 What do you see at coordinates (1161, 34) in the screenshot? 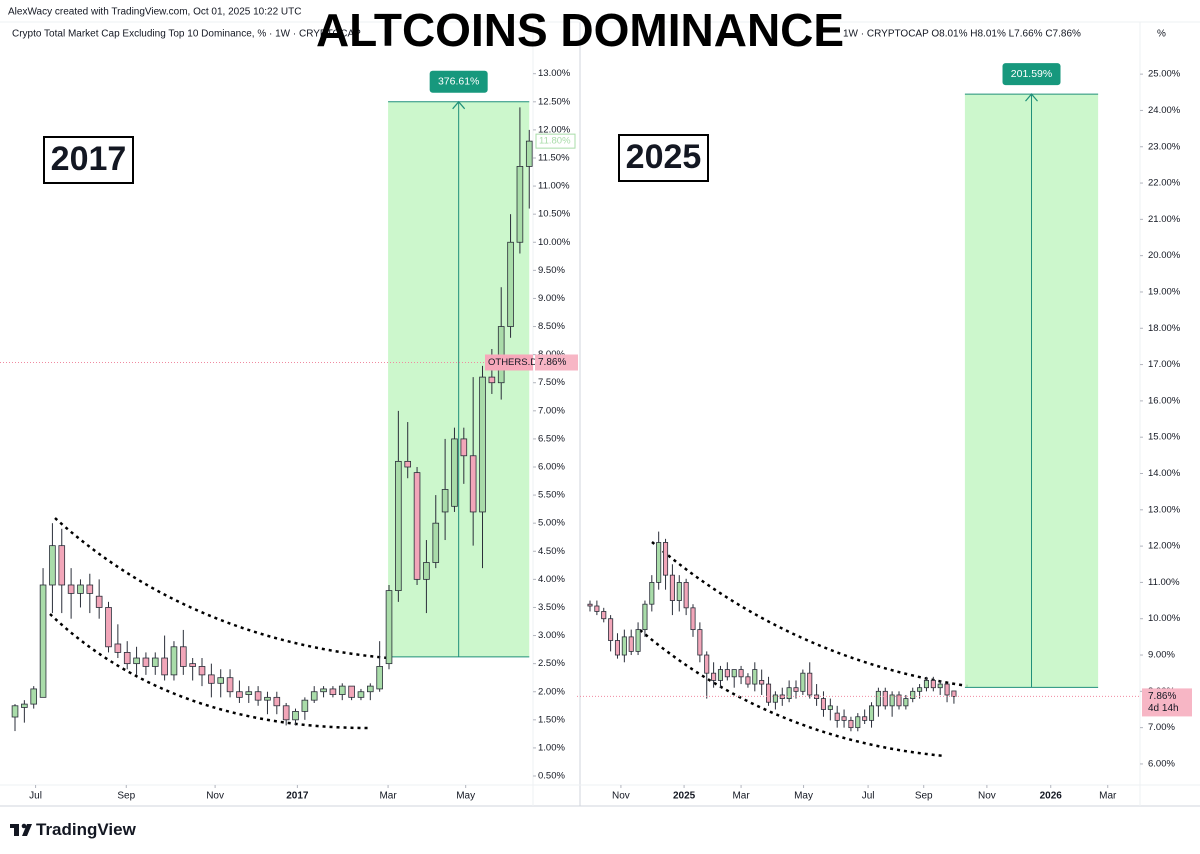
I see `unit-label: %` at bounding box center [1161, 34].